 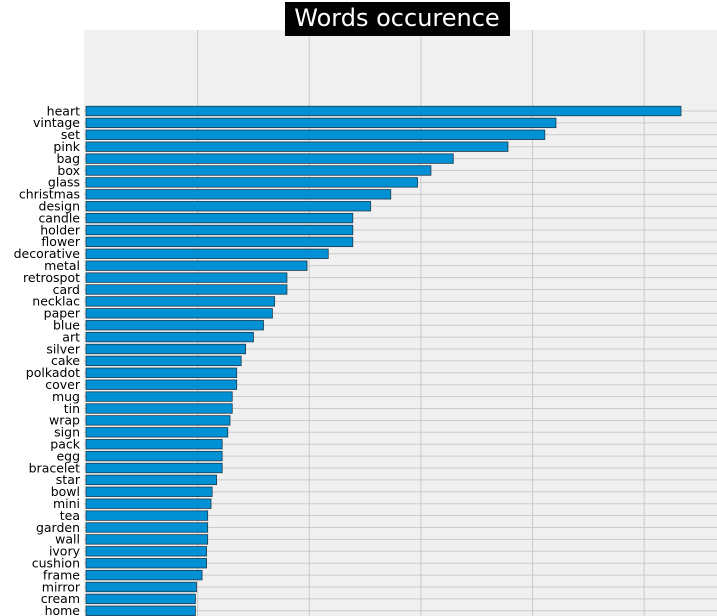 I want to click on bar-sign, so click(x=157, y=432).